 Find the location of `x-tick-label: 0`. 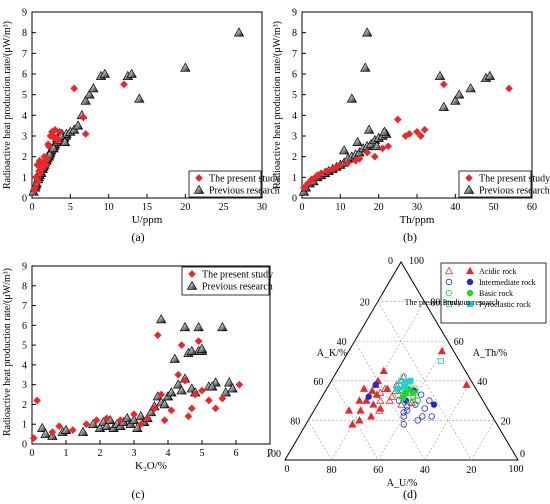

x-tick-label: 0 is located at coordinates (302, 207).